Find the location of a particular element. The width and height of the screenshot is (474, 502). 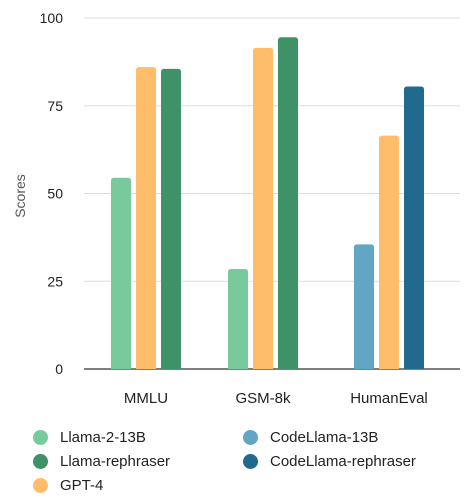

legend-label: CodeLlama-13B is located at coordinates (324, 437).